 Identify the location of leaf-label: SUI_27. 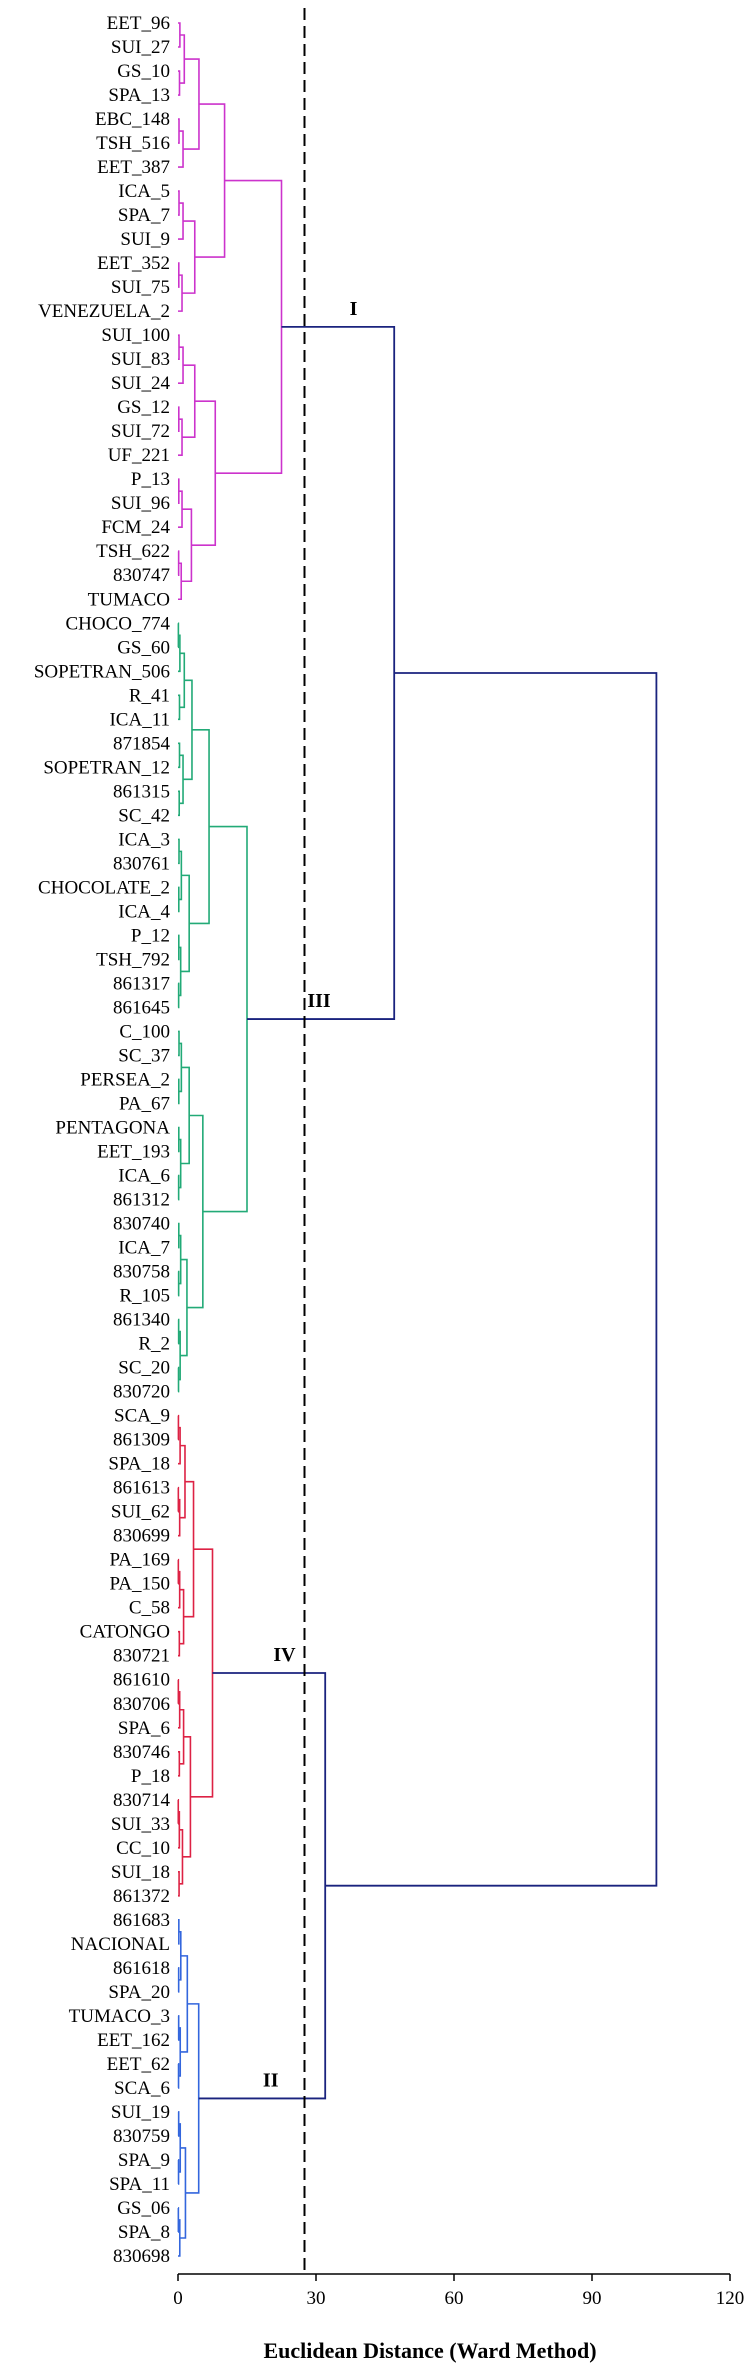
(140, 47).